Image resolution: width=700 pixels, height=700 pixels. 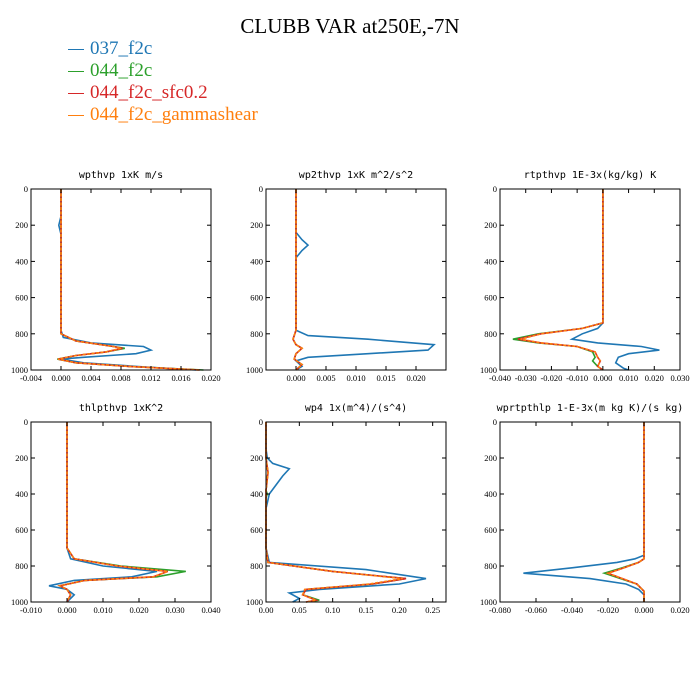 What do you see at coordinates (31, 610) in the screenshot?
I see `x-tick-label: -0.010` at bounding box center [31, 610].